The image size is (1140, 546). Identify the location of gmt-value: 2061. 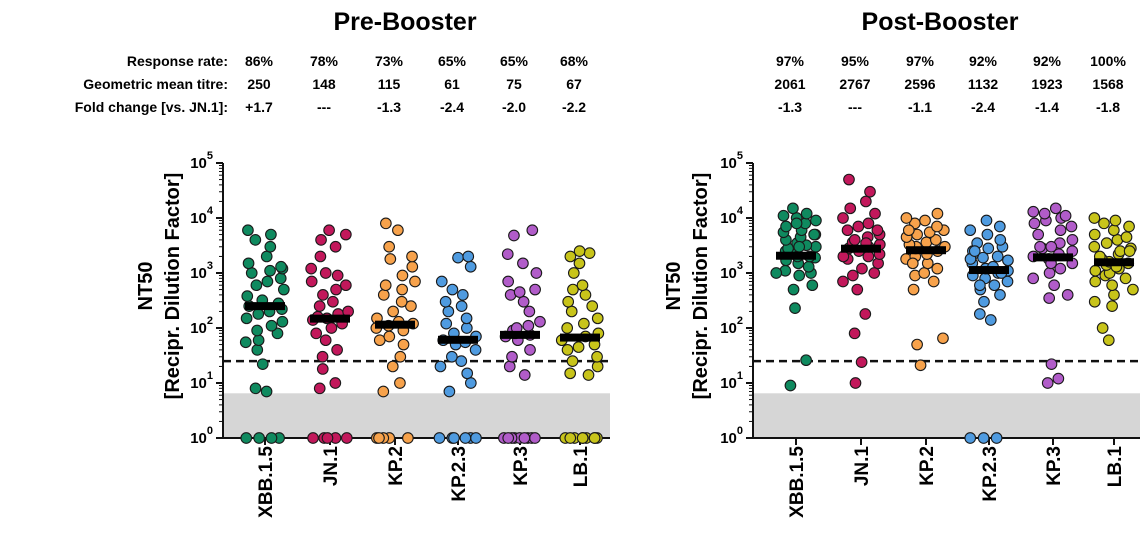
(789, 84).